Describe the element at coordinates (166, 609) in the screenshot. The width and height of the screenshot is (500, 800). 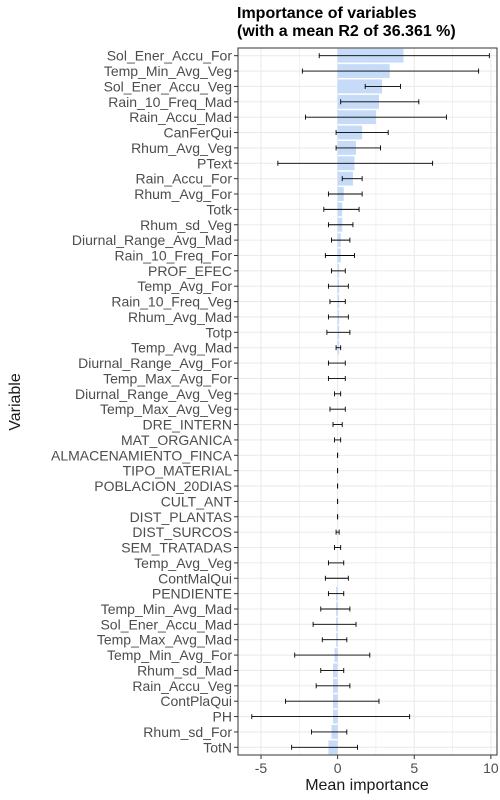
I see `y-tick-label: Temp_Min_Avg_Mad` at that location.